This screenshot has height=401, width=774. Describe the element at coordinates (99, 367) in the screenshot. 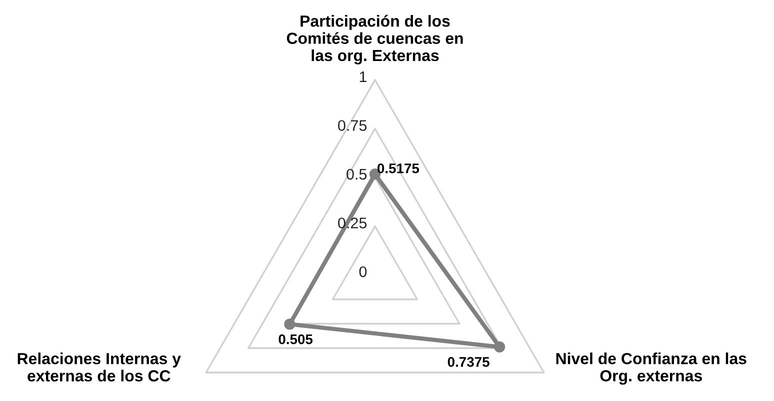

I see `spoke-label: Relaciones Internas y externas de los CC` at that location.